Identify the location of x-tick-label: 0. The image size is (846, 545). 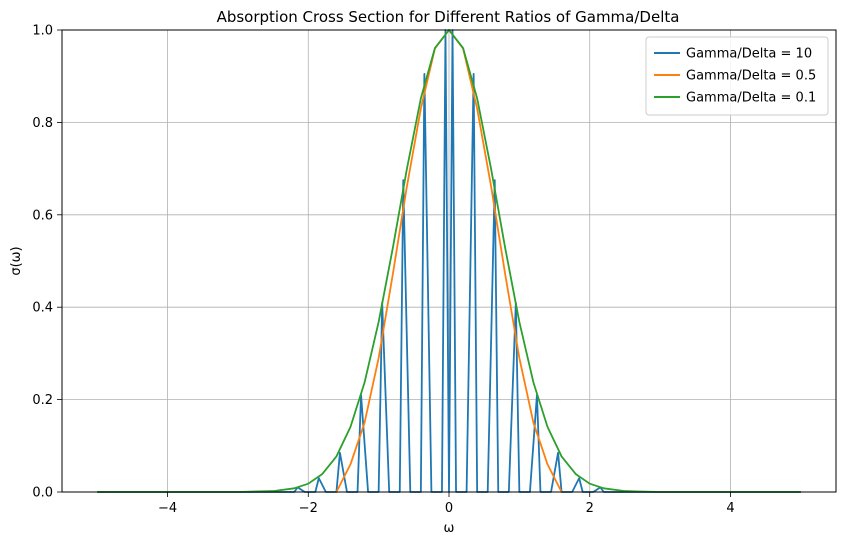
(449, 508).